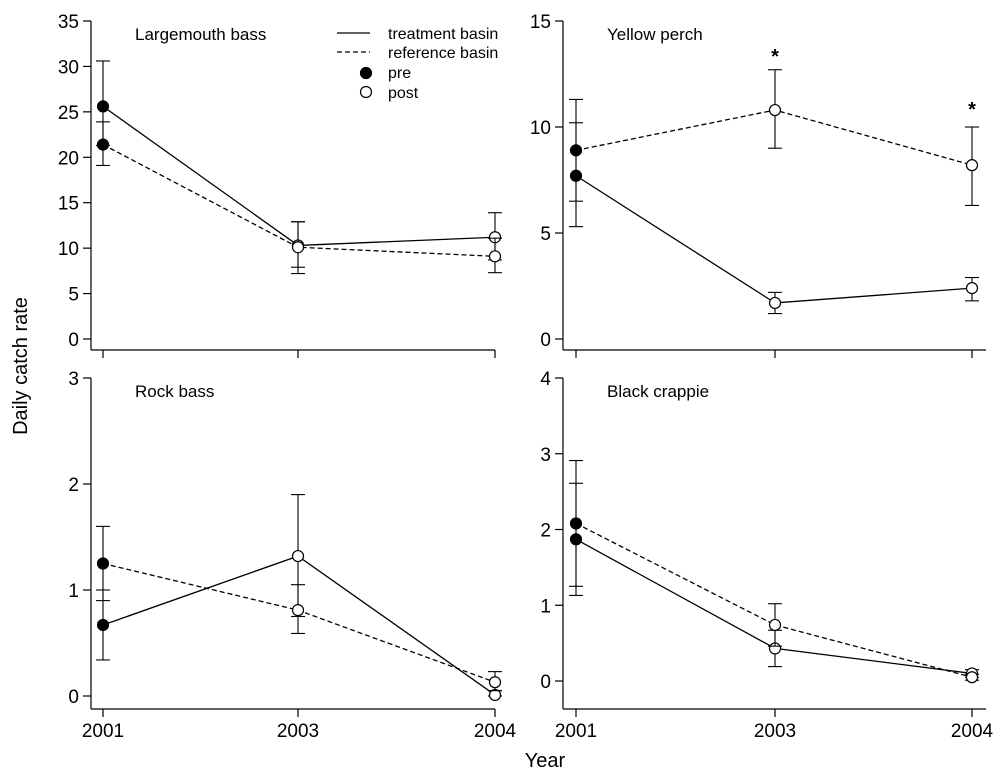 The image size is (999, 772). What do you see at coordinates (403, 93) in the screenshot?
I see `legend-label-post: post` at bounding box center [403, 93].